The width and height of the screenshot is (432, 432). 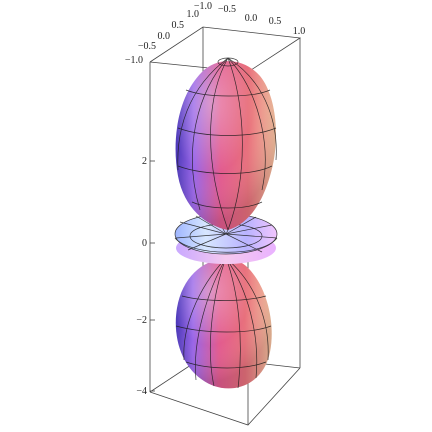 What do you see at coordinates (141, 320) in the screenshot?
I see `axis-z-tick-label: −2` at bounding box center [141, 320].